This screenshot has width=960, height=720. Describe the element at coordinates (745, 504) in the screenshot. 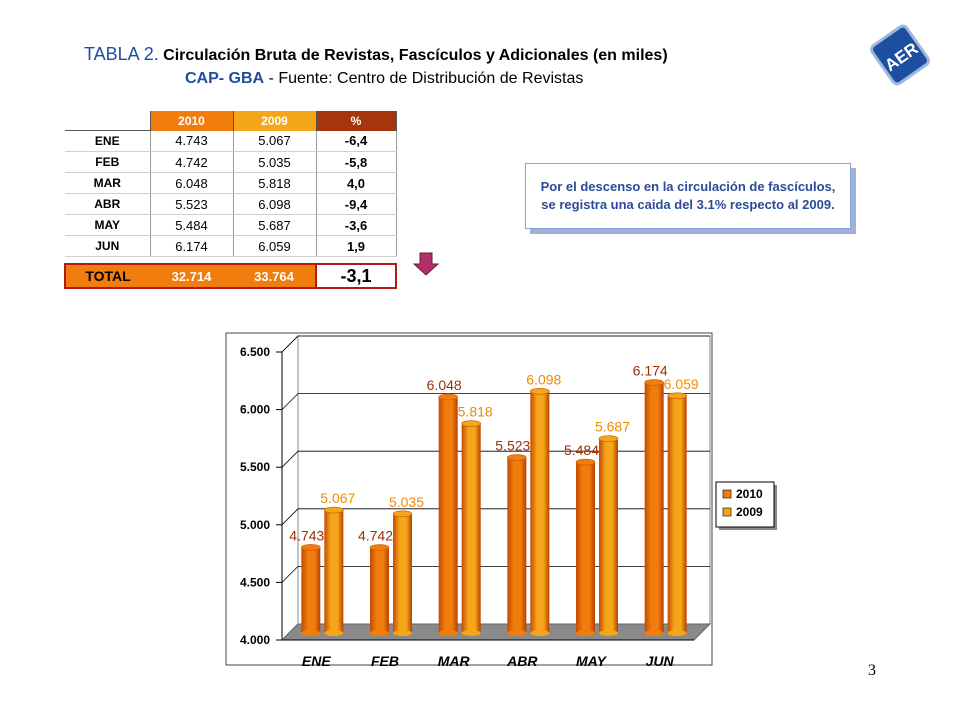

I see `legend-box` at that location.